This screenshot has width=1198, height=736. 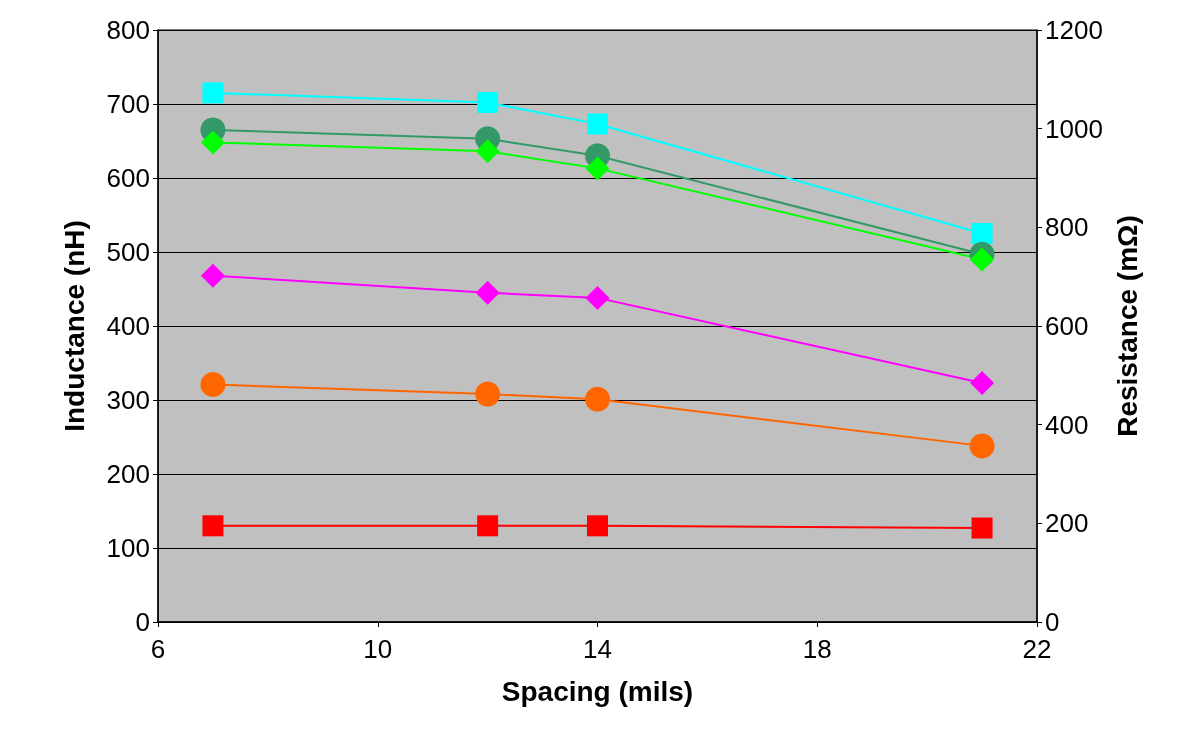 I want to click on y2-tick-label: 0, so click(x=1052, y=622).